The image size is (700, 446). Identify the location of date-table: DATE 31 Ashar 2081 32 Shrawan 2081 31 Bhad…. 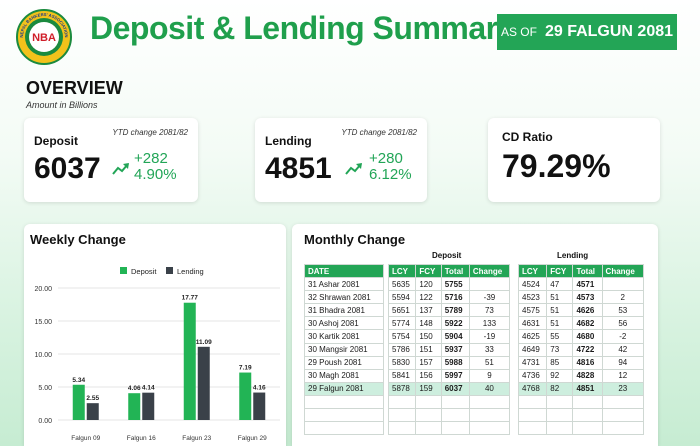
(344, 349).